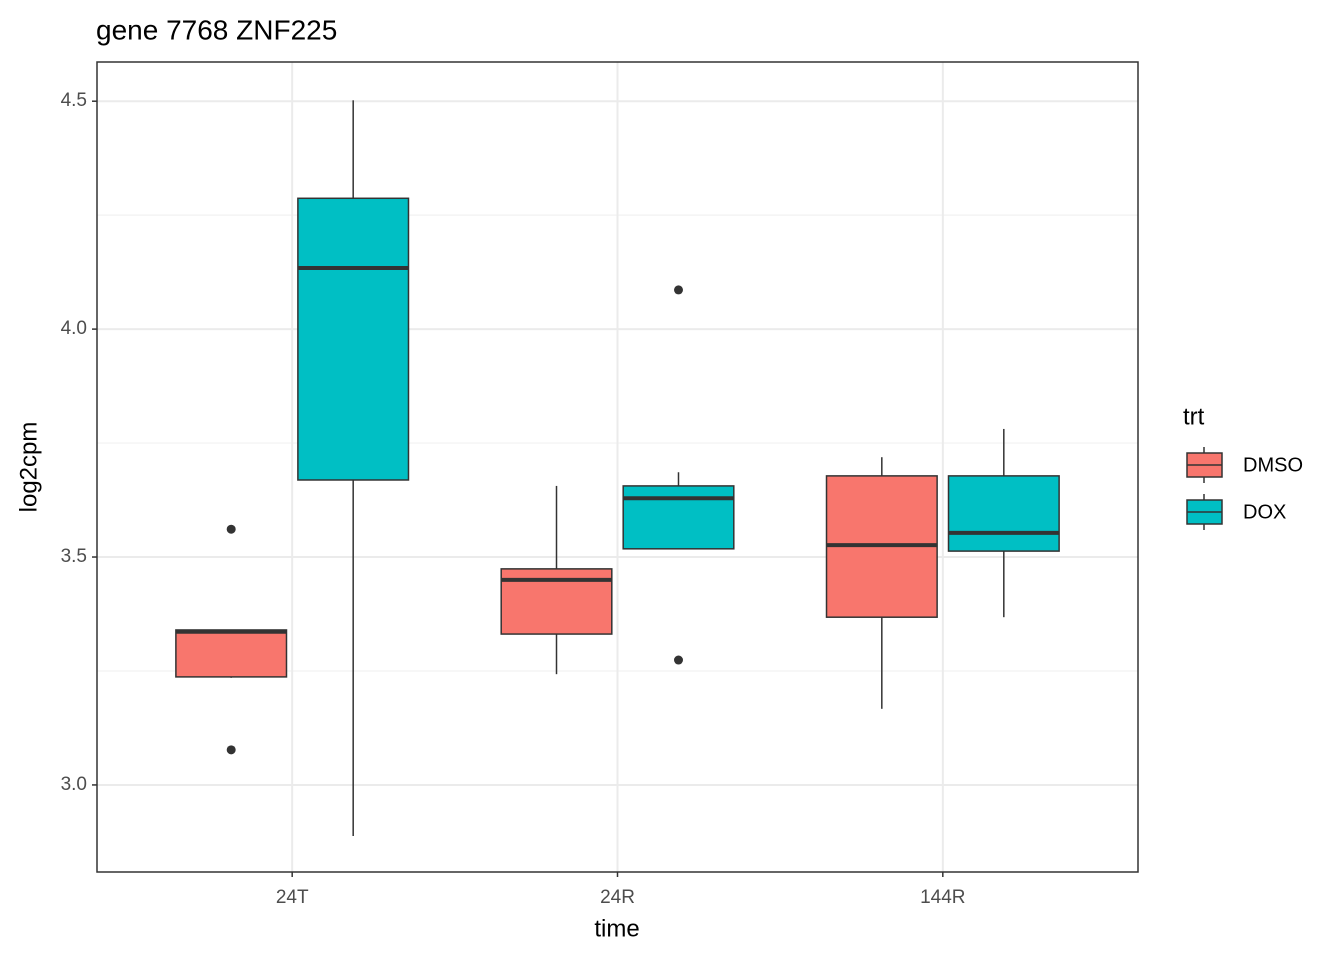  Describe the element at coordinates (74, 784) in the screenshot. I see `y-tick-label: 3.0` at that location.